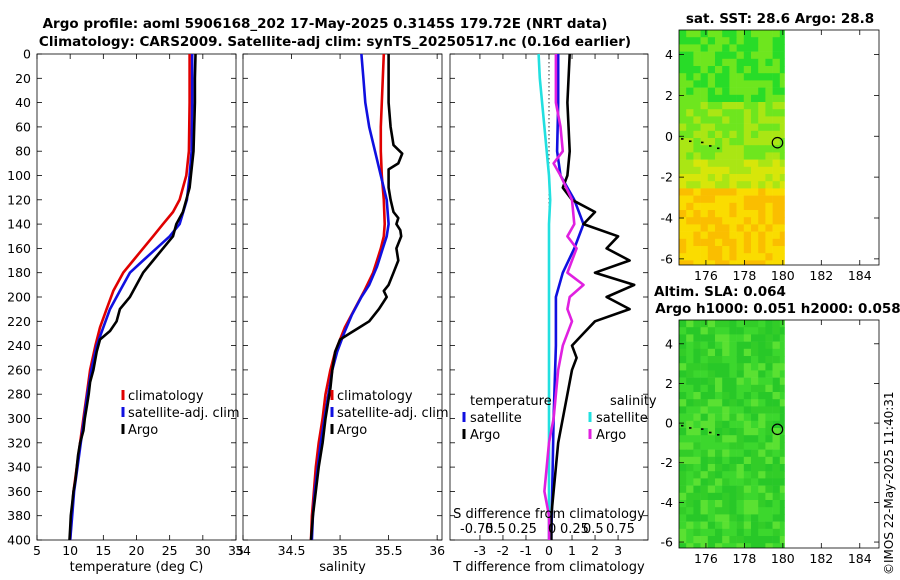  What do you see at coordinates (783, 275) in the screenshot?
I see `sst-lon-tick-label: 180` at bounding box center [783, 275].